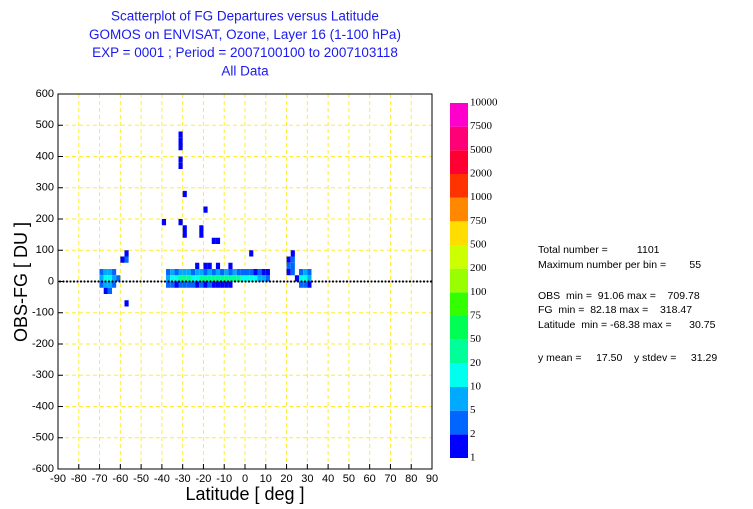 This screenshot has width=753, height=509. What do you see at coordinates (476, 363) in the screenshot?
I see `colorbar-label: 20` at bounding box center [476, 363].